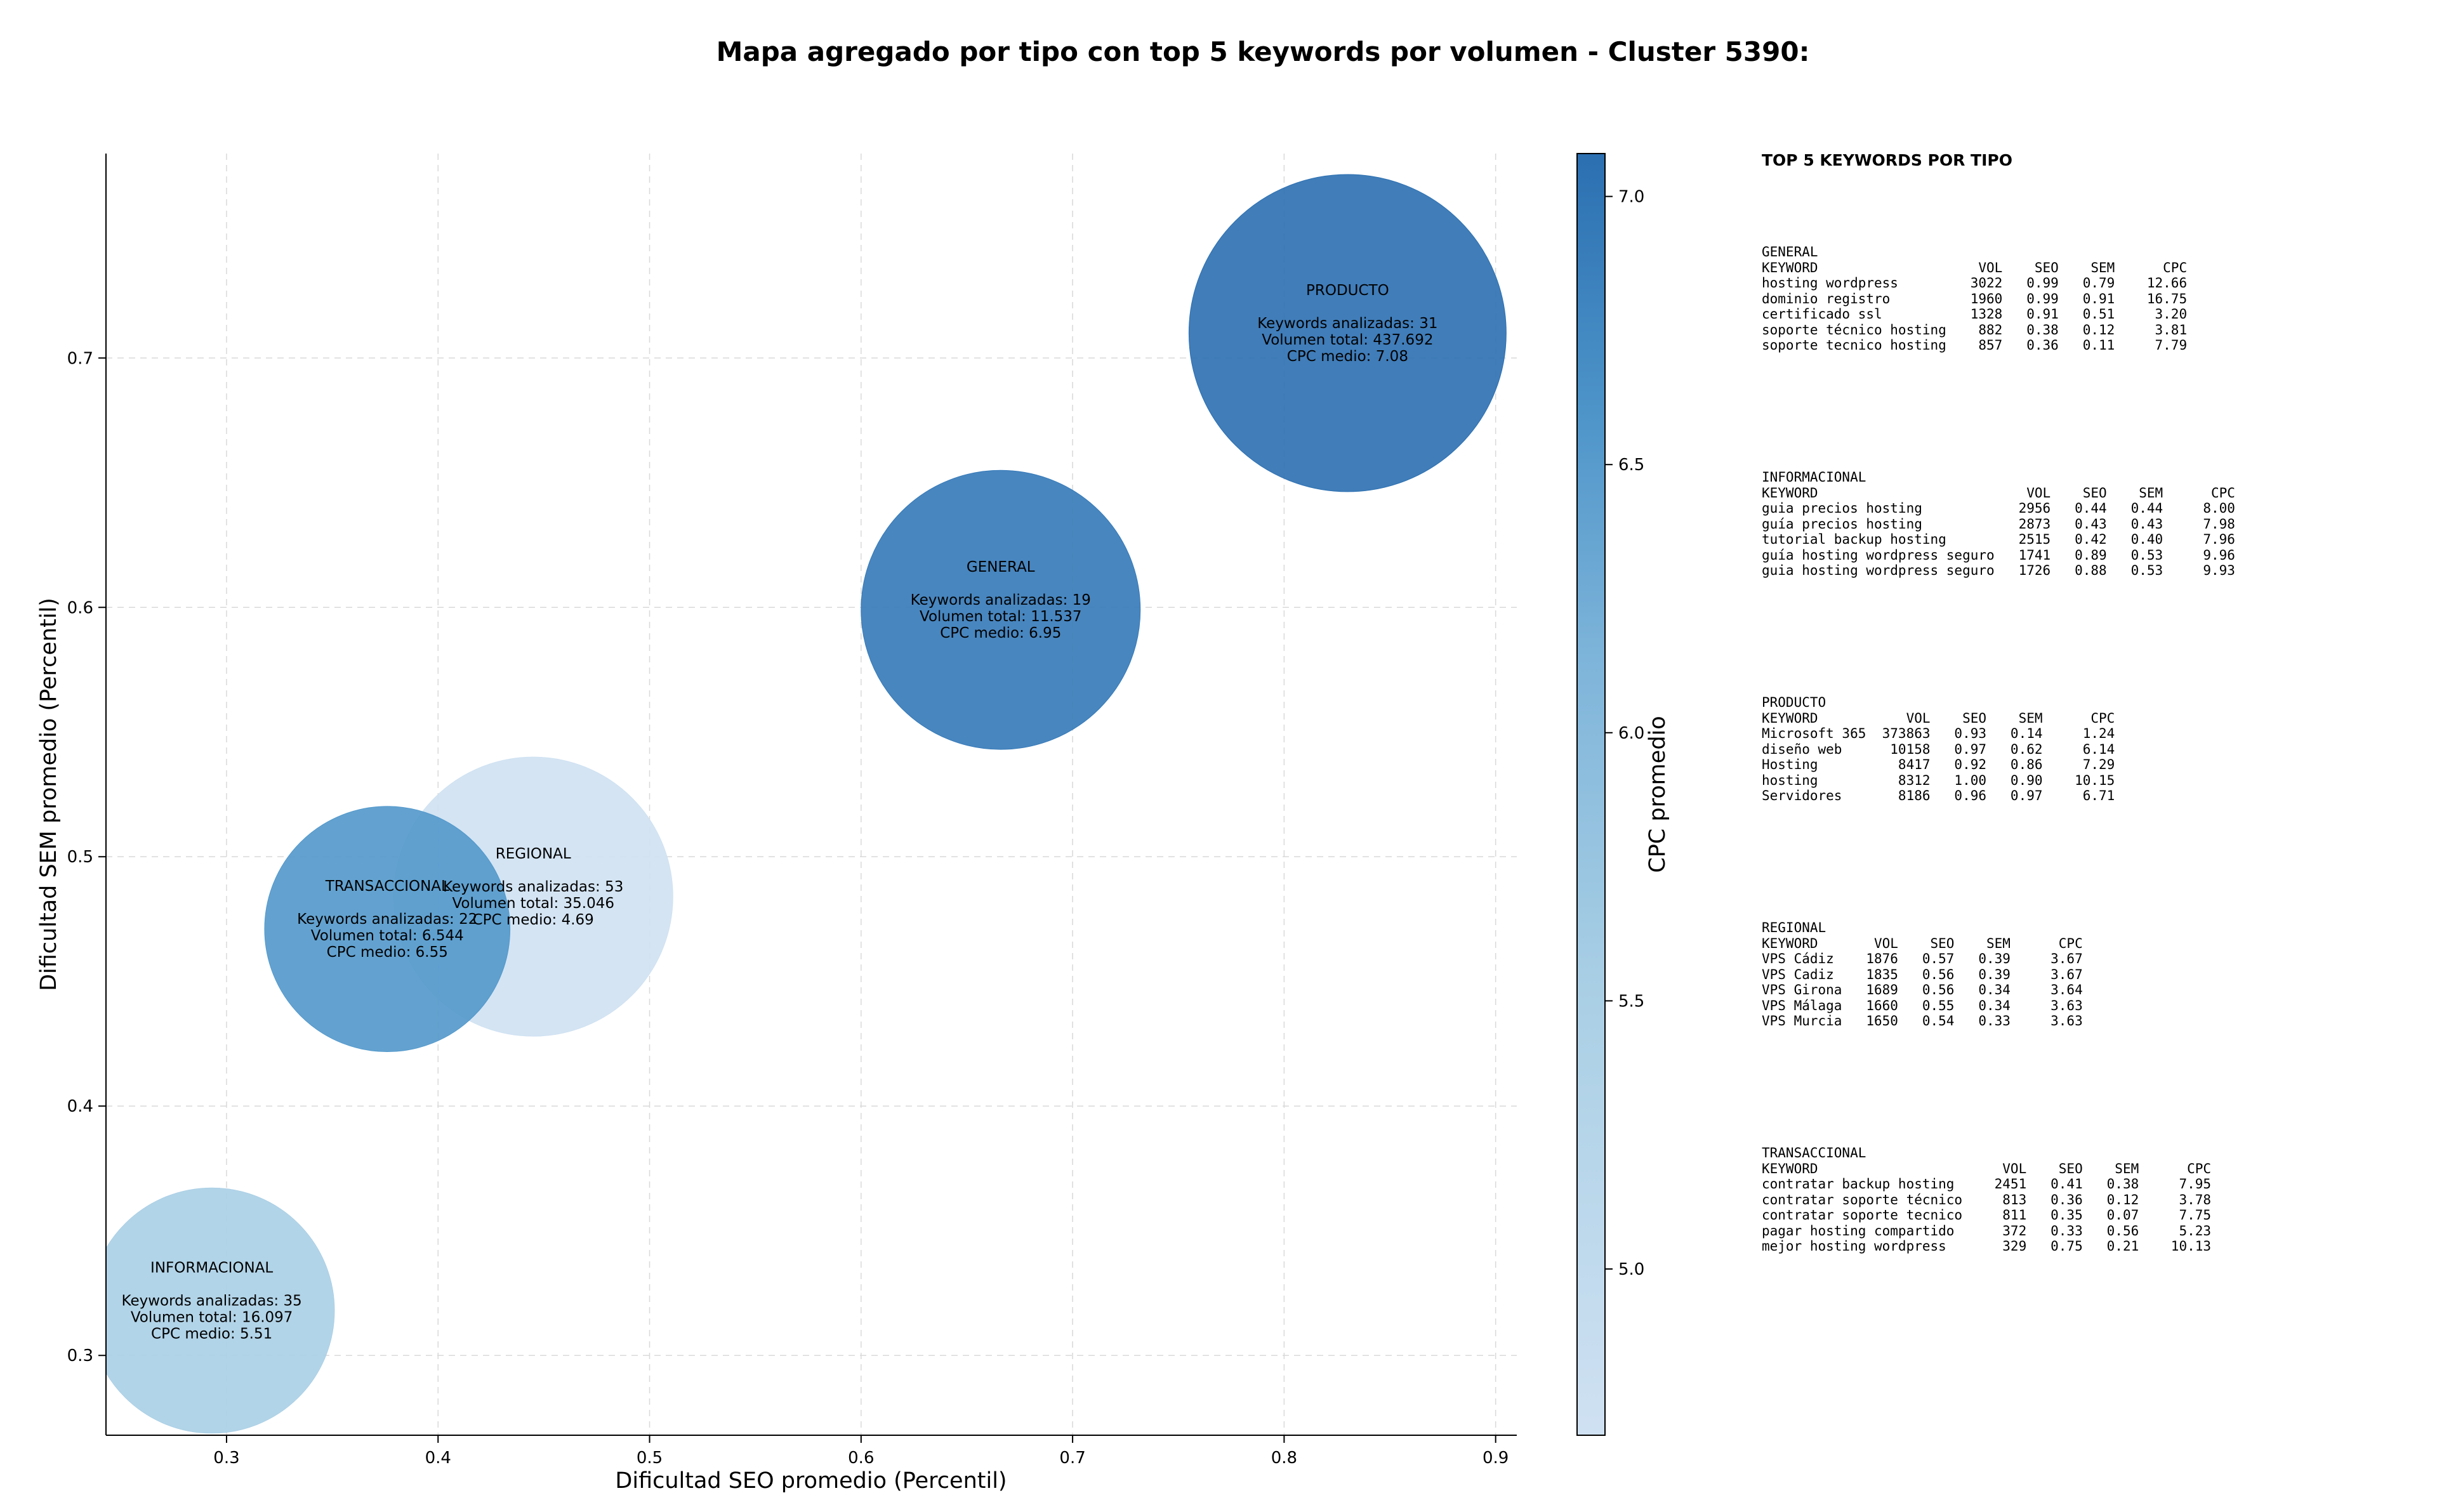 Image resolution: width=2437 pixels, height=1512 pixels. I want to click on y-tick-label: 0.5, so click(80, 858).